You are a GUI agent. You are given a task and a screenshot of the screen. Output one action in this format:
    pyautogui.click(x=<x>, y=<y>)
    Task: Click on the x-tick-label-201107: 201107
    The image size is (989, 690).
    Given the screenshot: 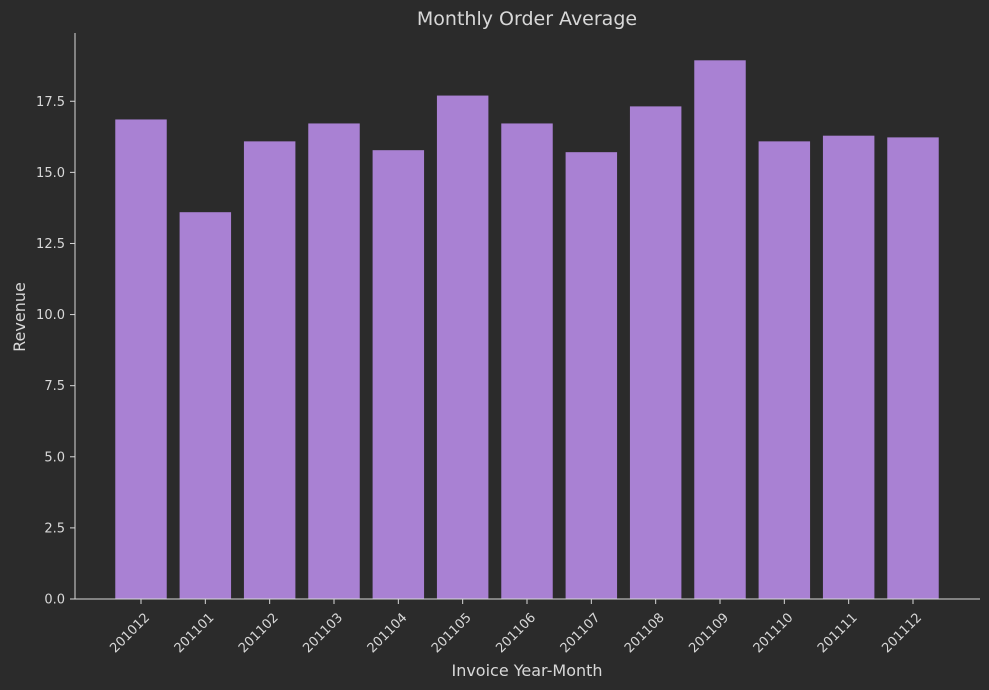 What is the action you would take?
    pyautogui.click(x=581, y=633)
    